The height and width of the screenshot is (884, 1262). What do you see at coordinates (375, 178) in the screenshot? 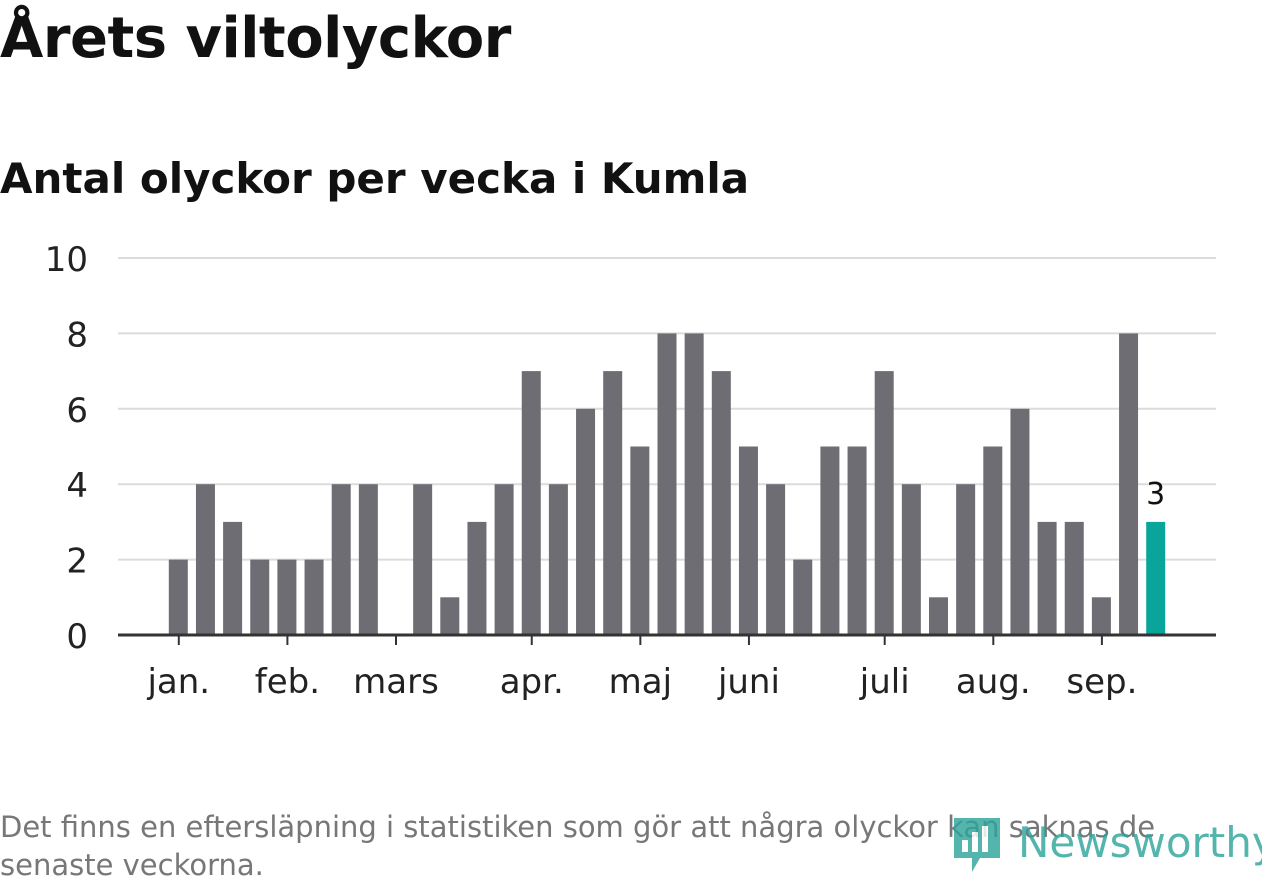
I see `chart-subtitle: Antal olyckor per vecka i Kumla` at bounding box center [375, 178].